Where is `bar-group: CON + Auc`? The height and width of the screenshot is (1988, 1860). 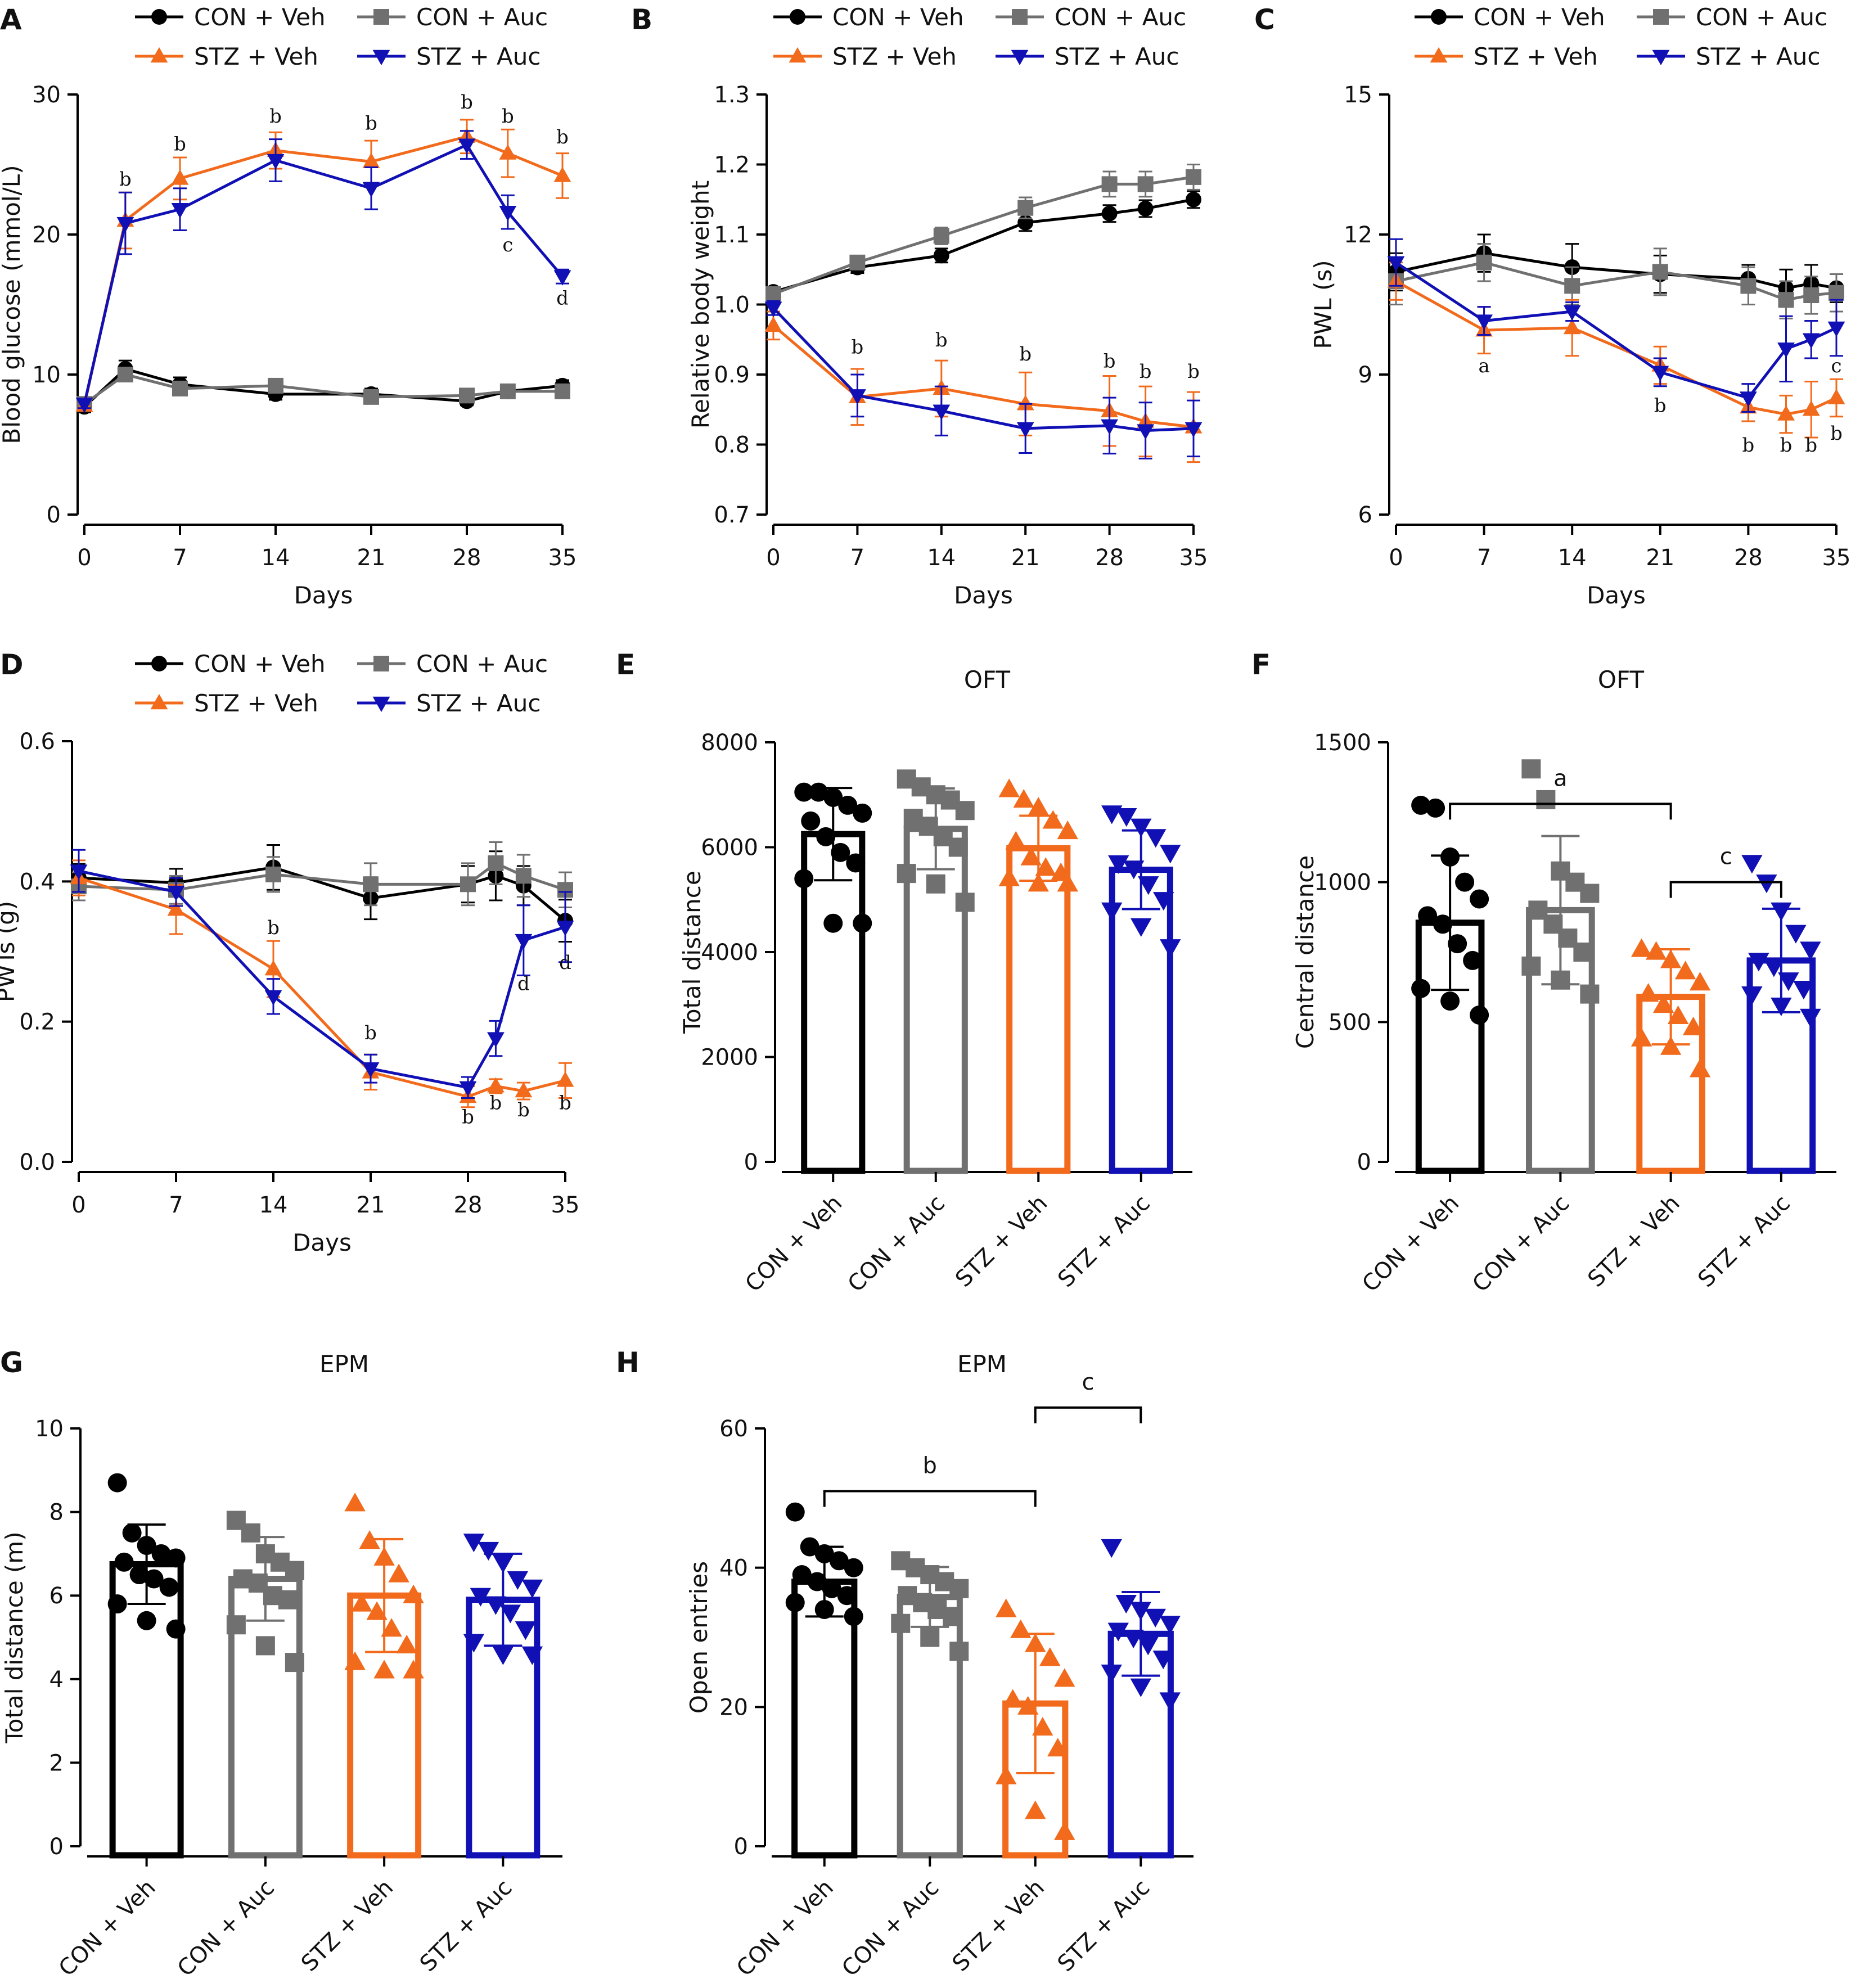 bar-group: CON + Auc is located at coordinates (238, 1746).